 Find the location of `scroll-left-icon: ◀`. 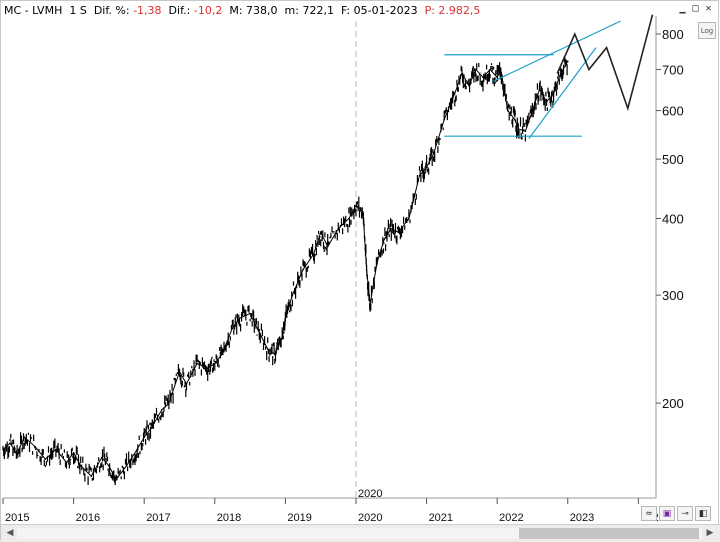

scroll-left-icon: ◀ is located at coordinates (10, 533).